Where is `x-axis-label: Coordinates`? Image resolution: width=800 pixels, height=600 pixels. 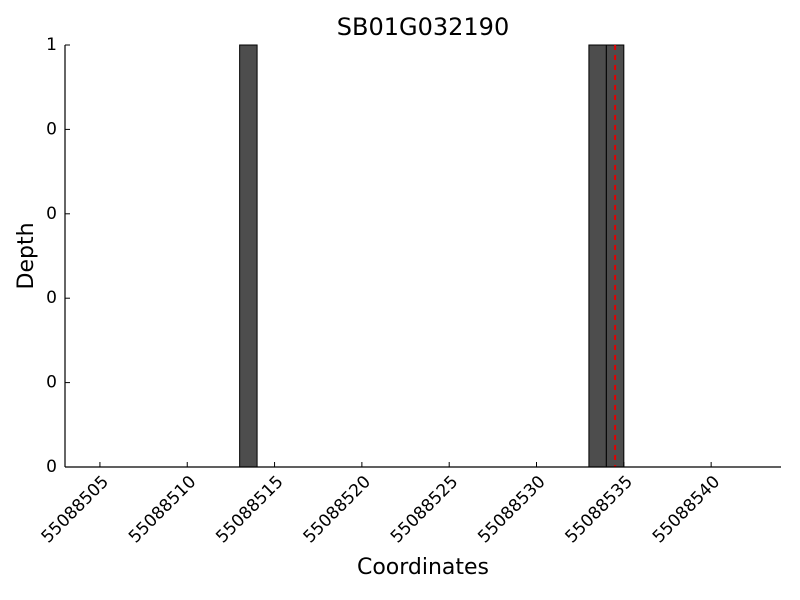 x-axis-label: Coordinates is located at coordinates (423, 567).